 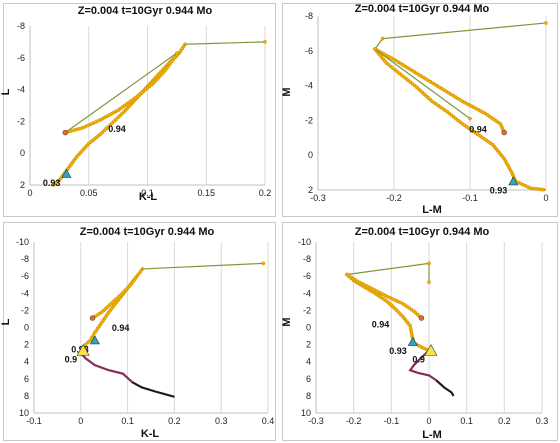 What do you see at coordinates (470, 198) in the screenshot?
I see `x-tick-label: -0.1` at bounding box center [470, 198].